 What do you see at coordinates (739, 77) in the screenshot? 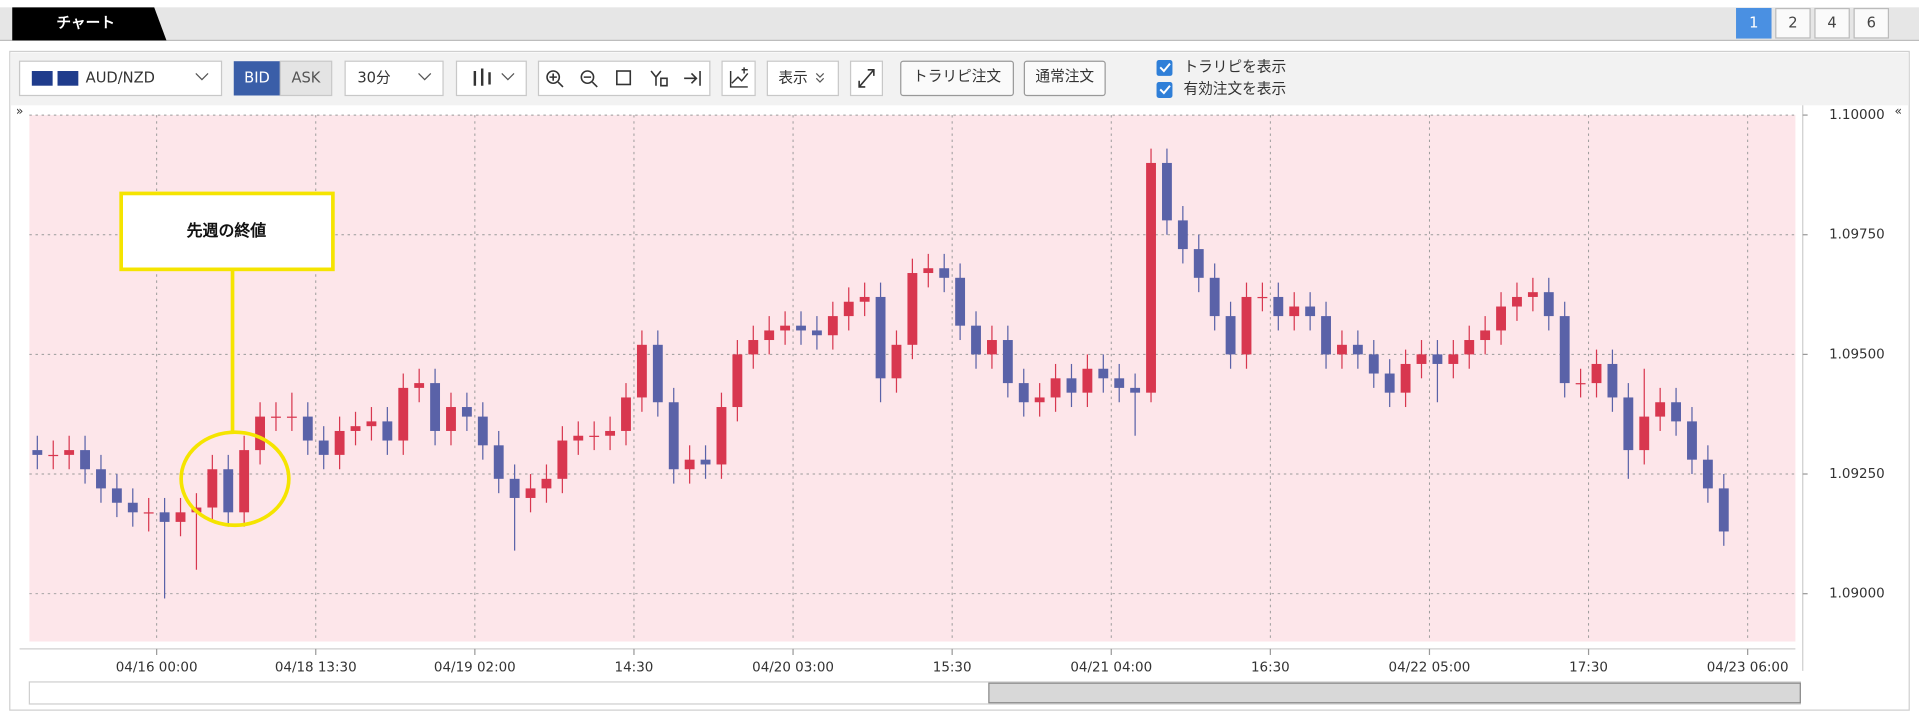
I see `indicator-icon` at bounding box center [739, 77].